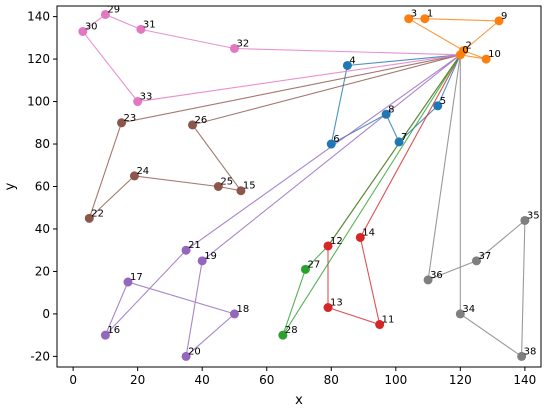 The height and width of the screenshot is (411, 550). What do you see at coordinates (242, 309) in the screenshot?
I see `node-label-18: 18` at bounding box center [242, 309].